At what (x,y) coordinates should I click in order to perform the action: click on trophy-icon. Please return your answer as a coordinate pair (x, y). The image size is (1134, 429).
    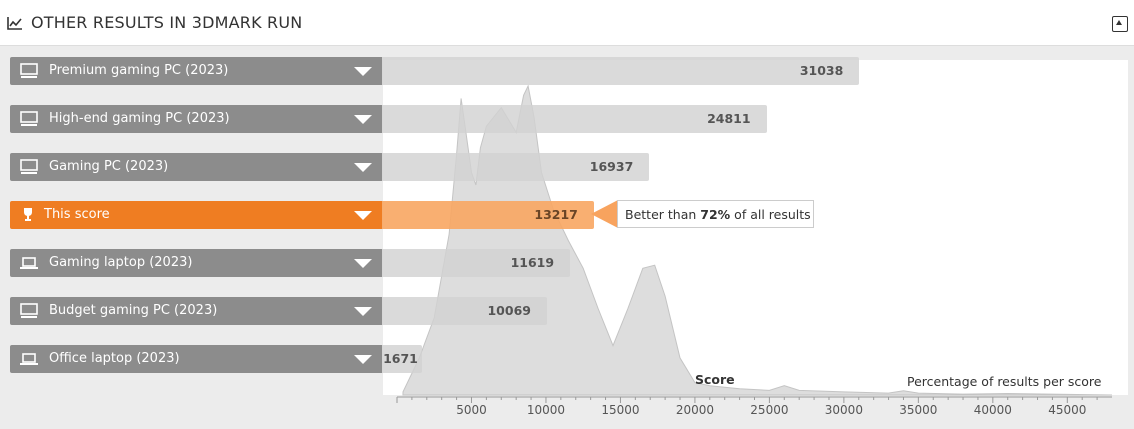
    Looking at the image, I should click on (28, 214).